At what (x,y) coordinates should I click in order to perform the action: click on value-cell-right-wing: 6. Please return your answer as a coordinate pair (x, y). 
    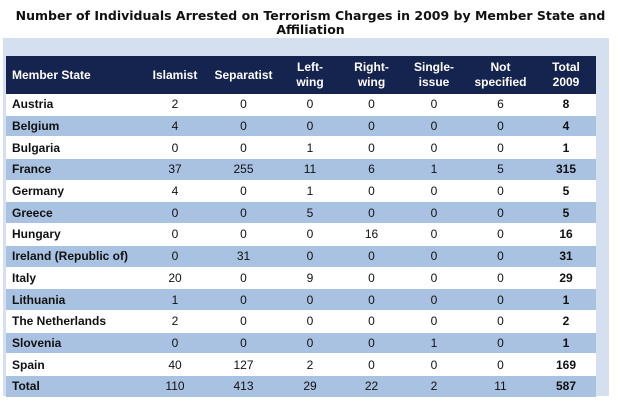
    Looking at the image, I should click on (371, 169).